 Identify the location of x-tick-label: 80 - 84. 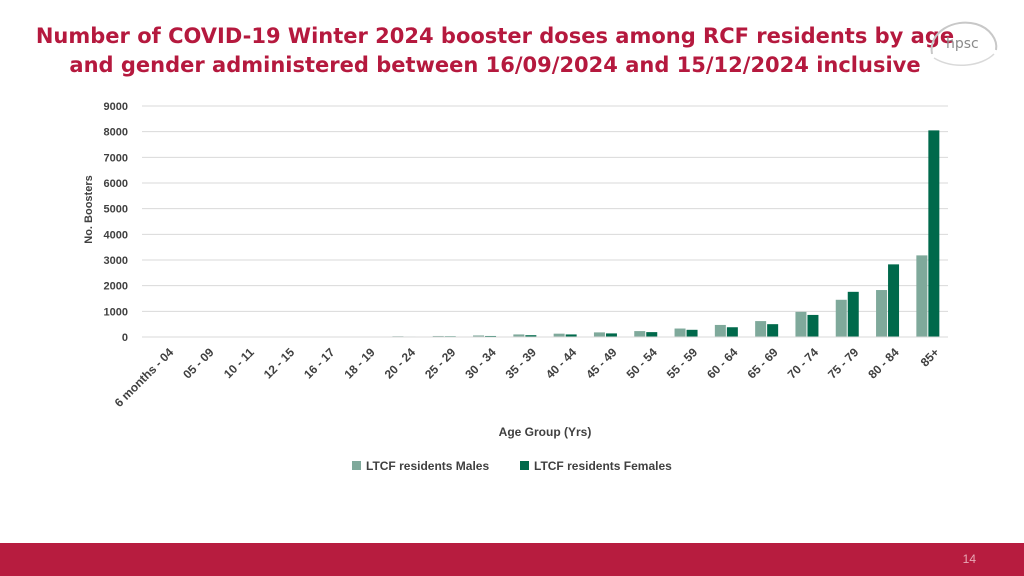
(883, 363).